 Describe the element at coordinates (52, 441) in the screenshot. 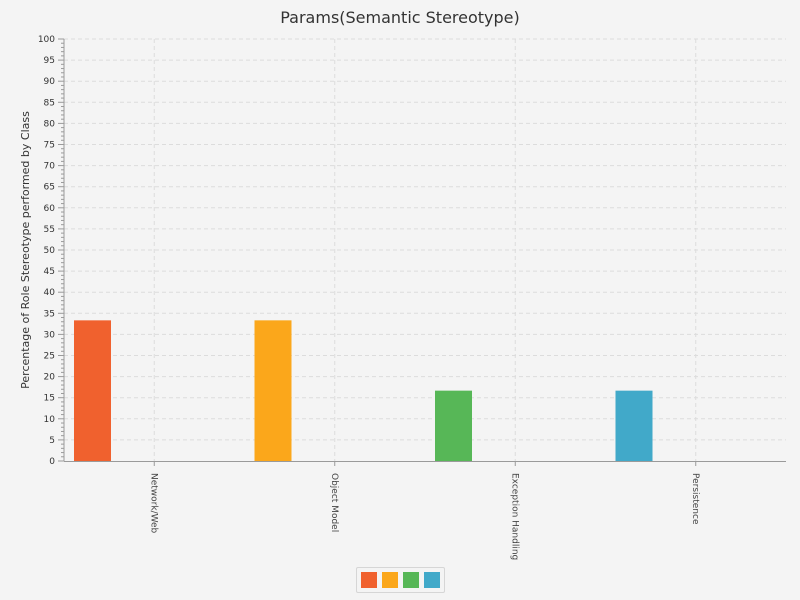

I see `y-tick-label: 5` at that location.